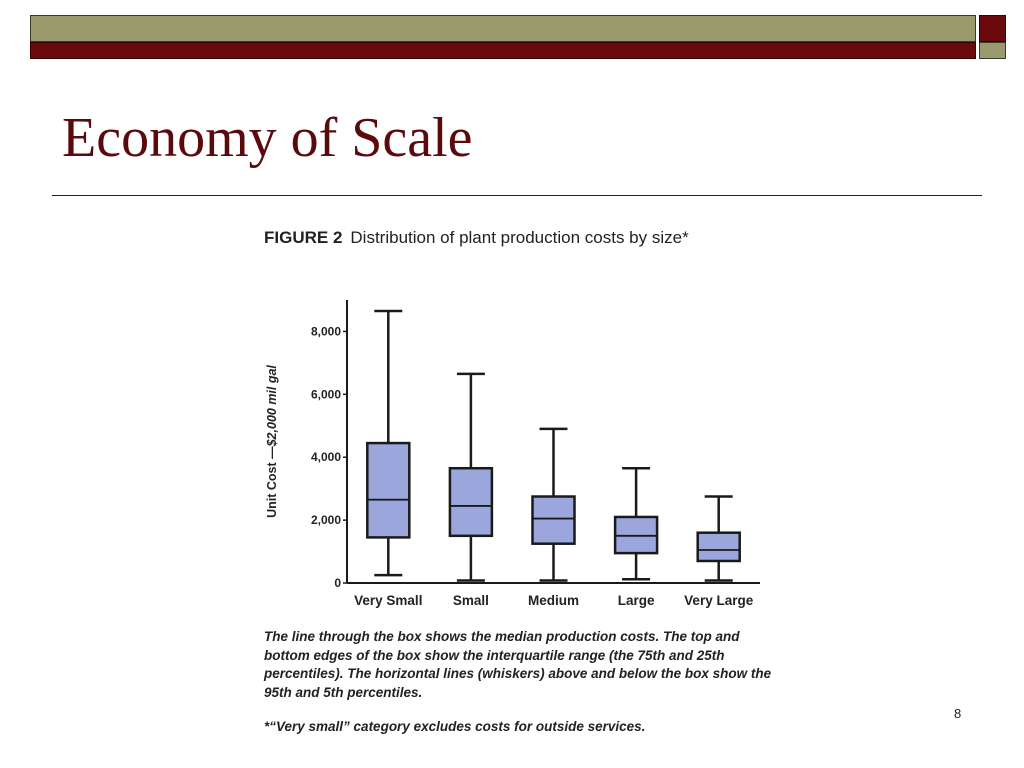 The width and height of the screenshot is (1024, 768). Describe the element at coordinates (958, 713) in the screenshot. I see `page-number: 8` at that location.